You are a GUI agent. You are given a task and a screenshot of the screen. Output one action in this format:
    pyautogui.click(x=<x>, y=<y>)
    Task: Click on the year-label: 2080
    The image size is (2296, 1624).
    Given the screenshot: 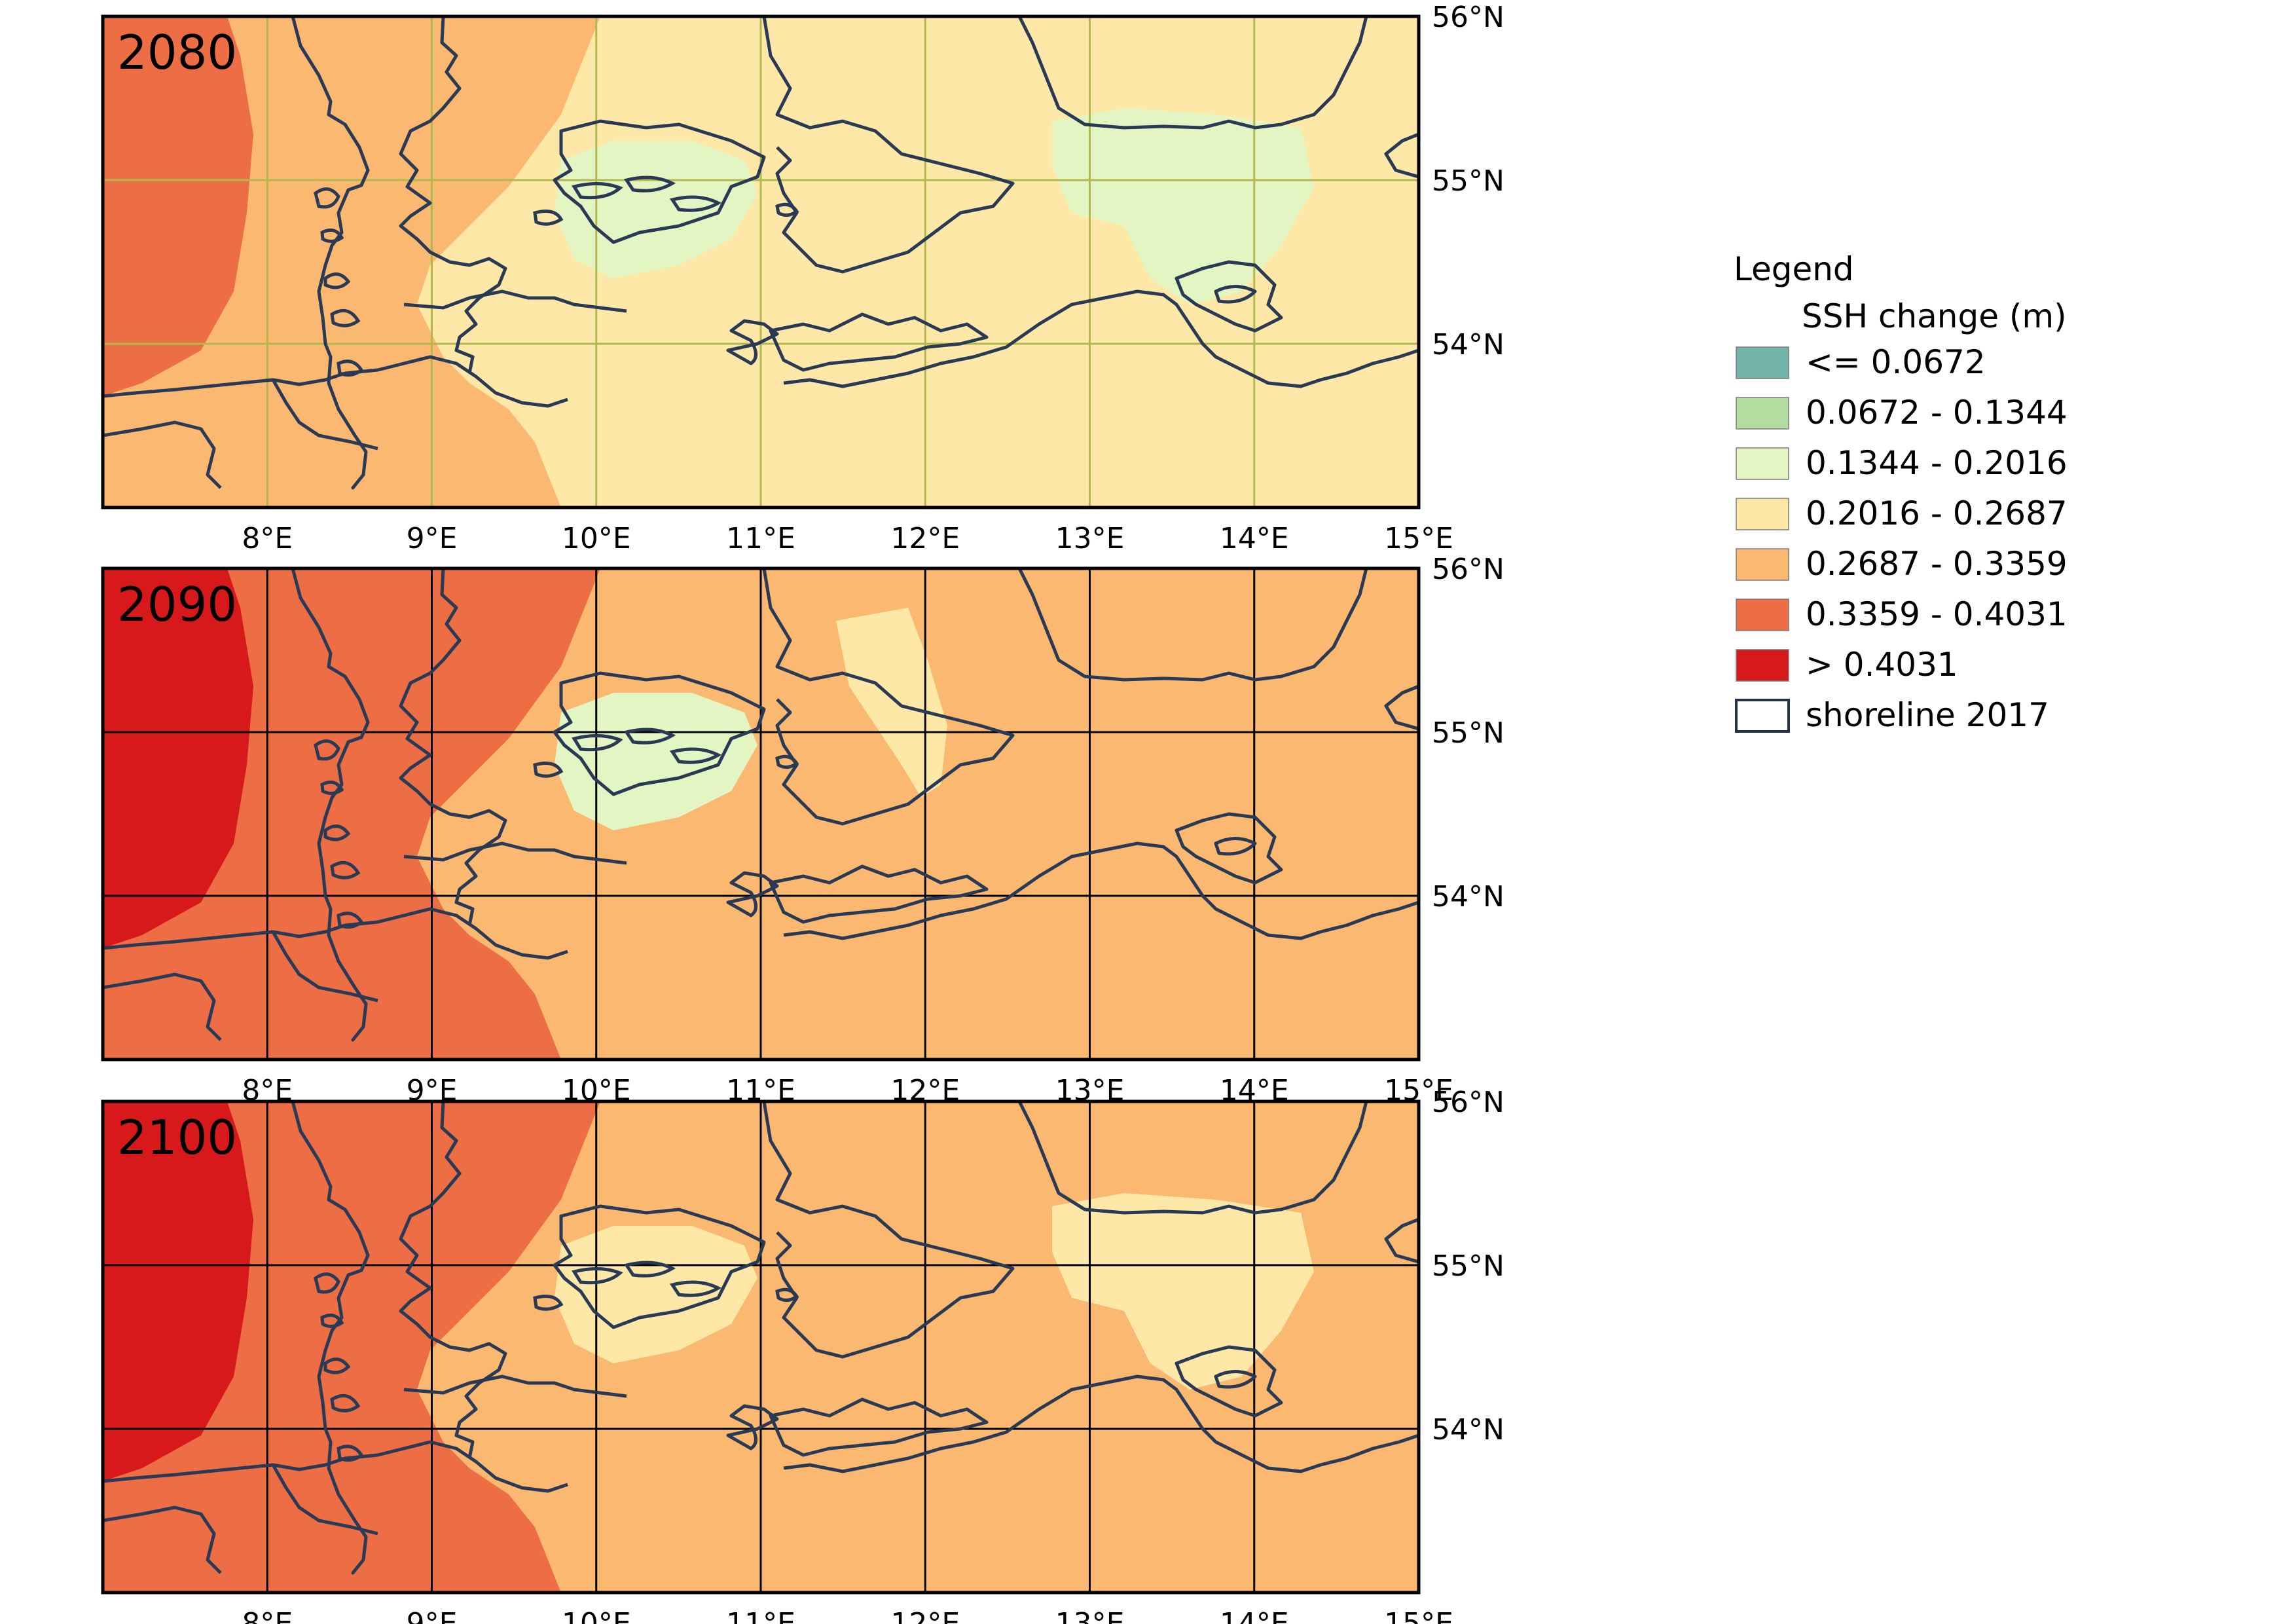 What is the action you would take?
    pyautogui.click(x=177, y=52)
    